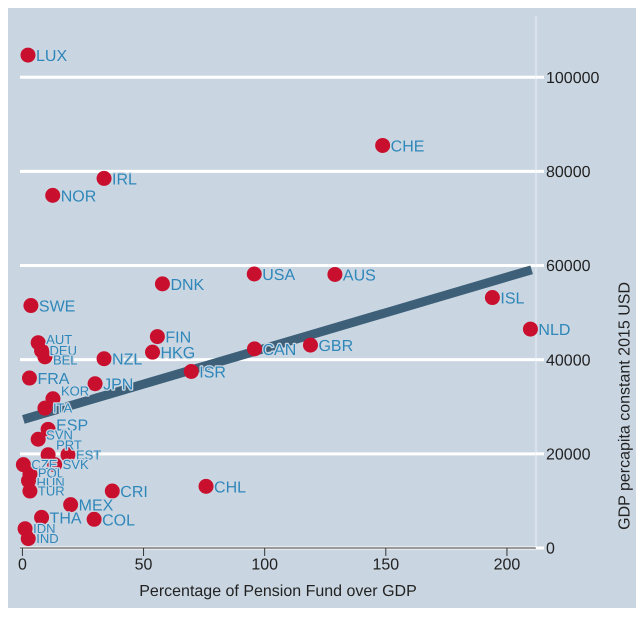 The height and width of the screenshot is (617, 644). Describe the element at coordinates (78, 197) in the screenshot. I see `data-label: NOR` at that location.